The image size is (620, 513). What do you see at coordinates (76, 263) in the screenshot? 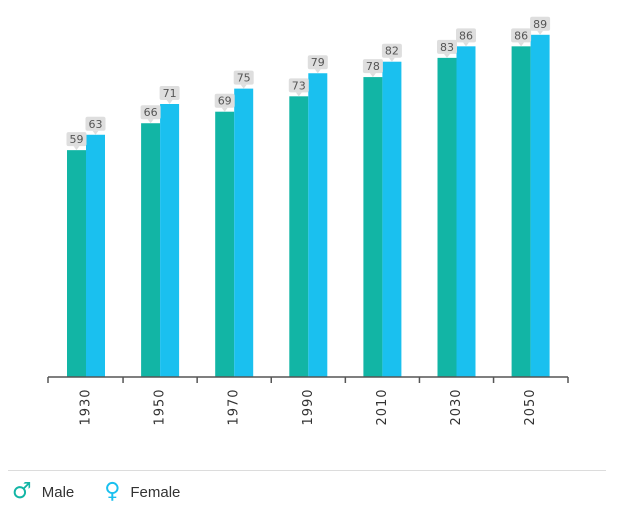
I see `bar-male-1930` at bounding box center [76, 263].